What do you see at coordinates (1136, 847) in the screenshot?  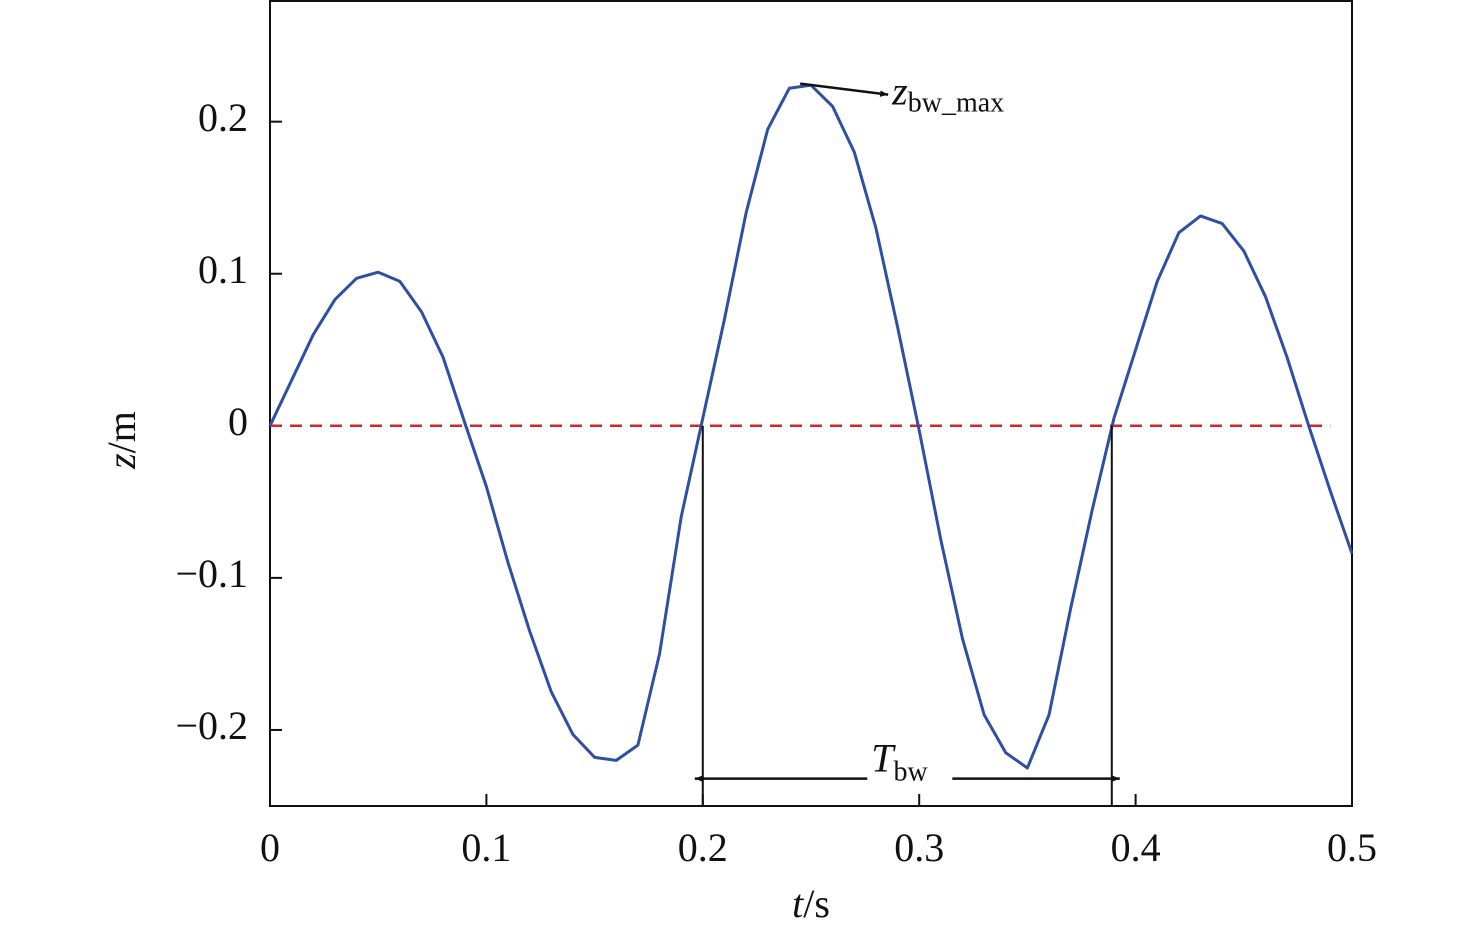 I see `x-tick-label: 0.4` at bounding box center [1136, 847].